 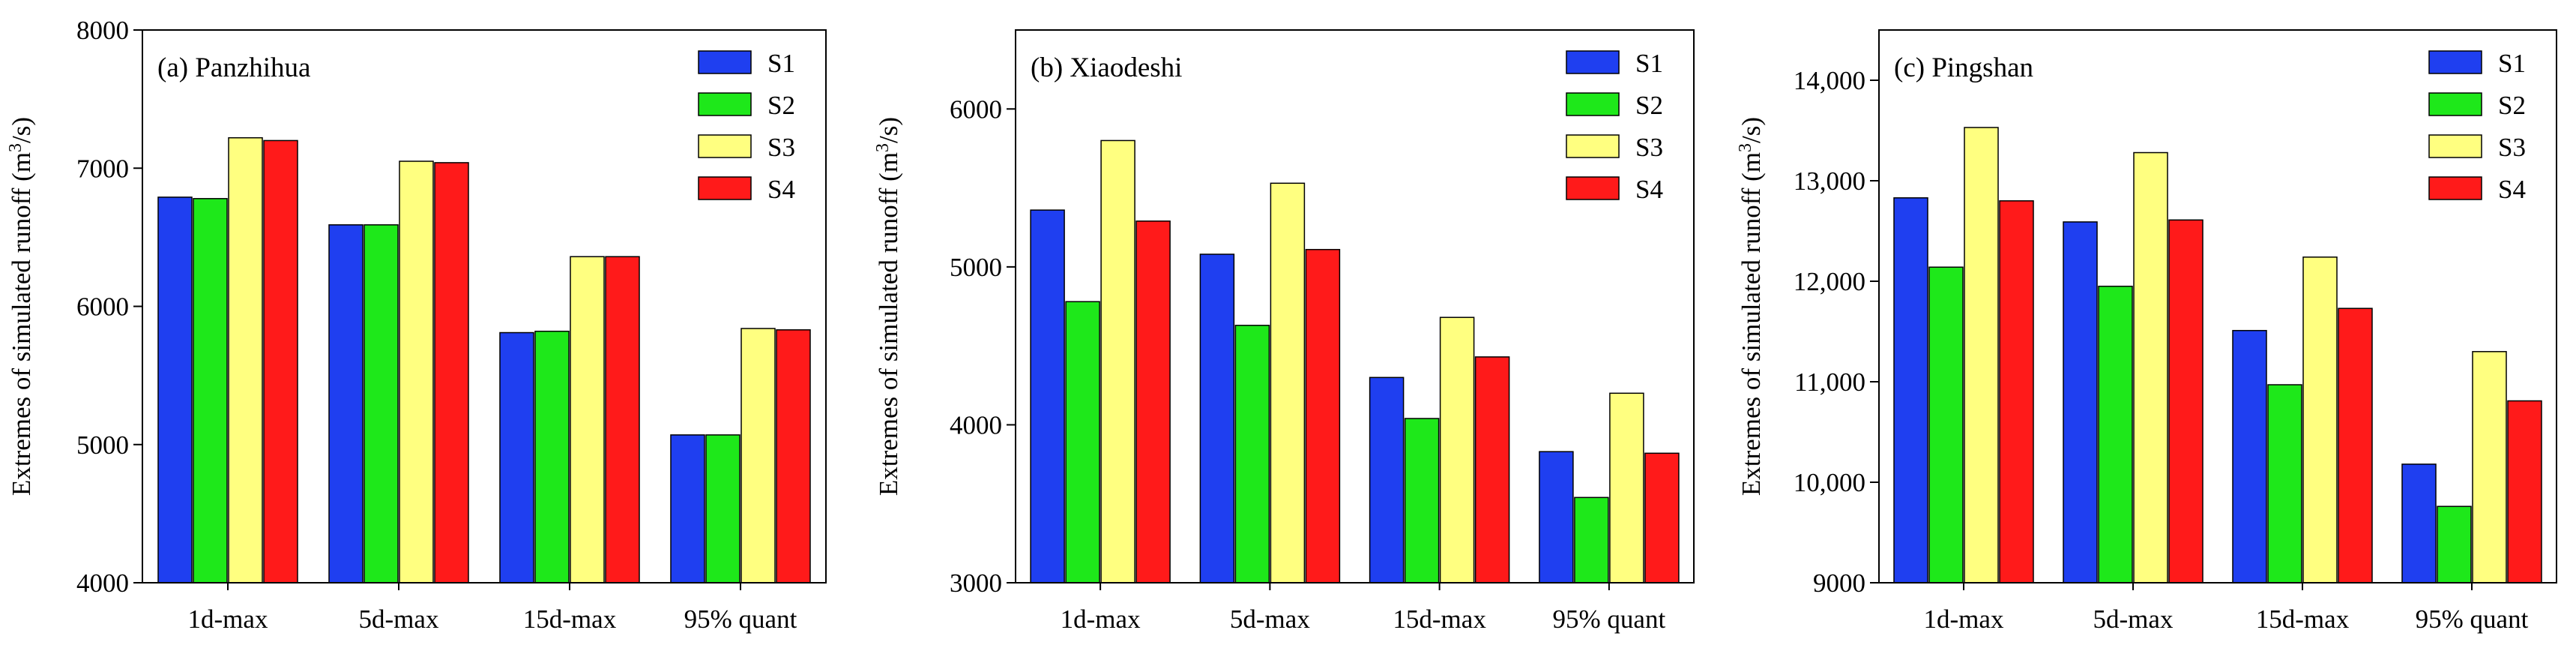 I want to click on y-tick-label: 12,000, so click(x=1830, y=281).